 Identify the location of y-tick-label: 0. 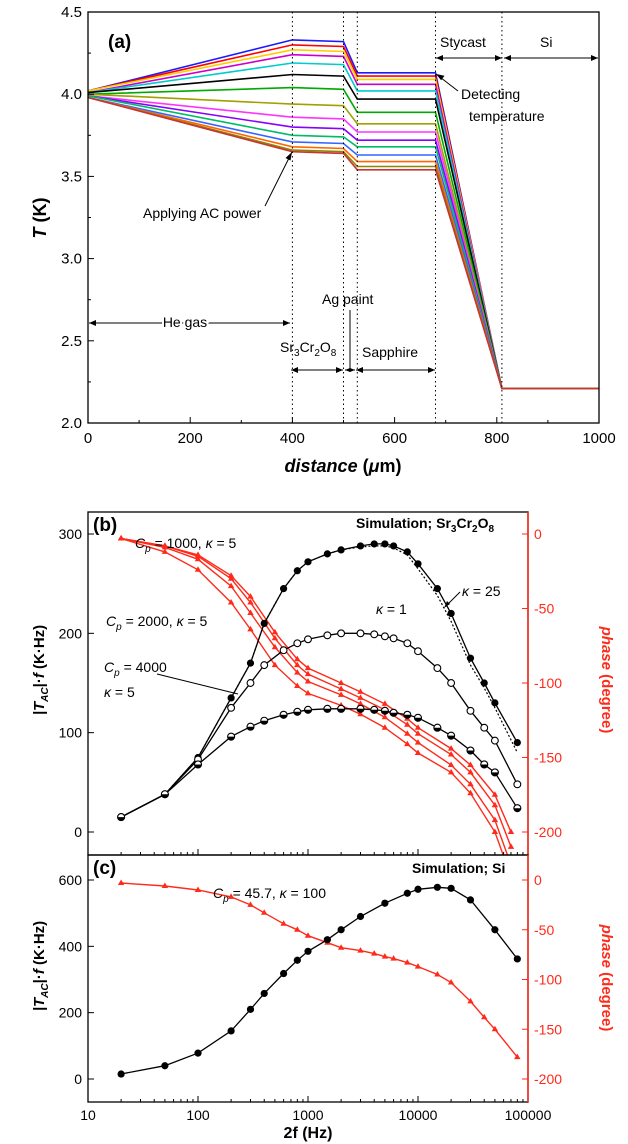
(78, 832).